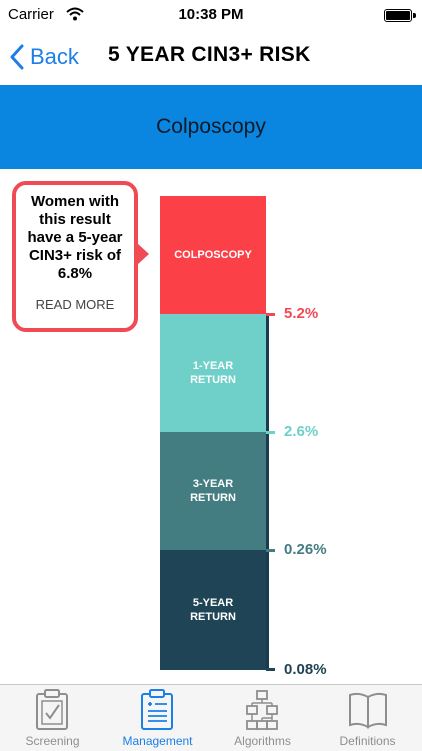 This screenshot has height=751, width=422. What do you see at coordinates (400, 15) in the screenshot?
I see `battery-icon` at bounding box center [400, 15].